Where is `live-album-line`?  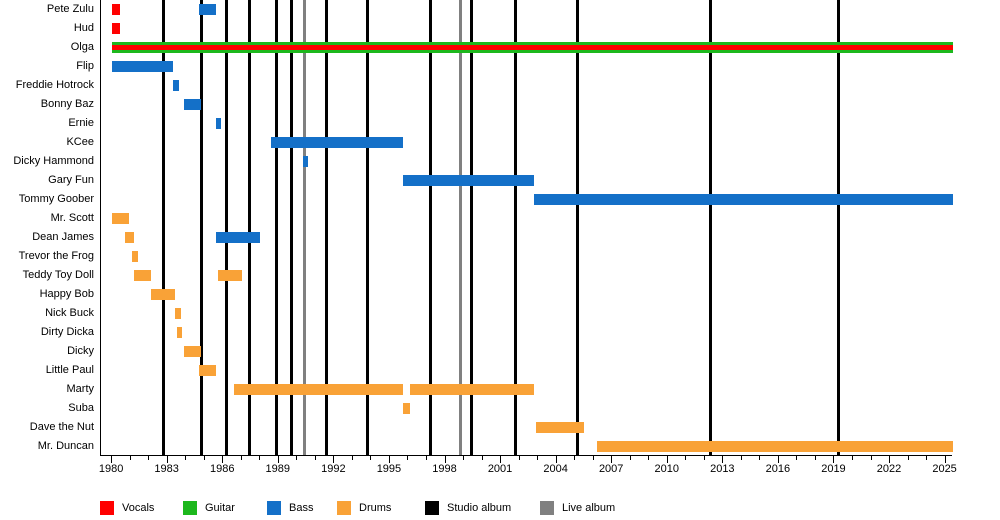
live-album-line is located at coordinates (460, 227).